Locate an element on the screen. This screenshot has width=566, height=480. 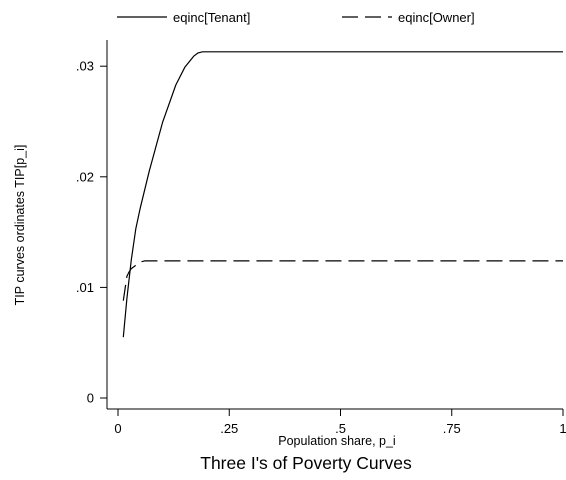
x-tick-label: .5 is located at coordinates (340, 428).